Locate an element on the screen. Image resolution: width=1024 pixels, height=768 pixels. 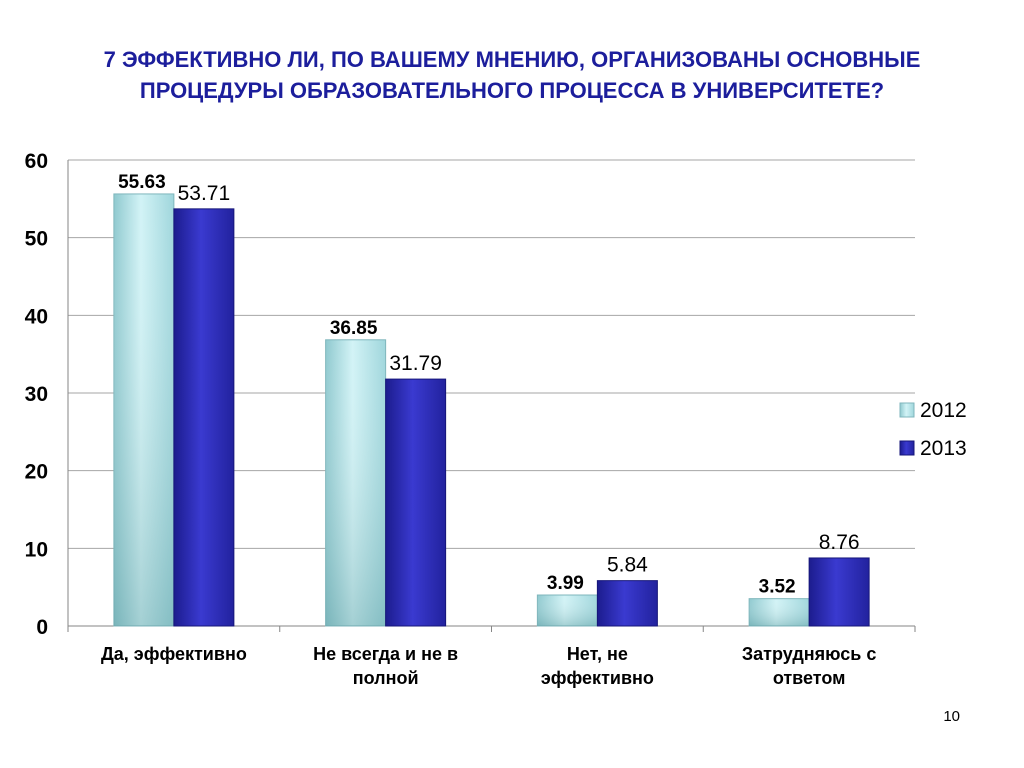
y-tick-label: 30 is located at coordinates (36, 394).